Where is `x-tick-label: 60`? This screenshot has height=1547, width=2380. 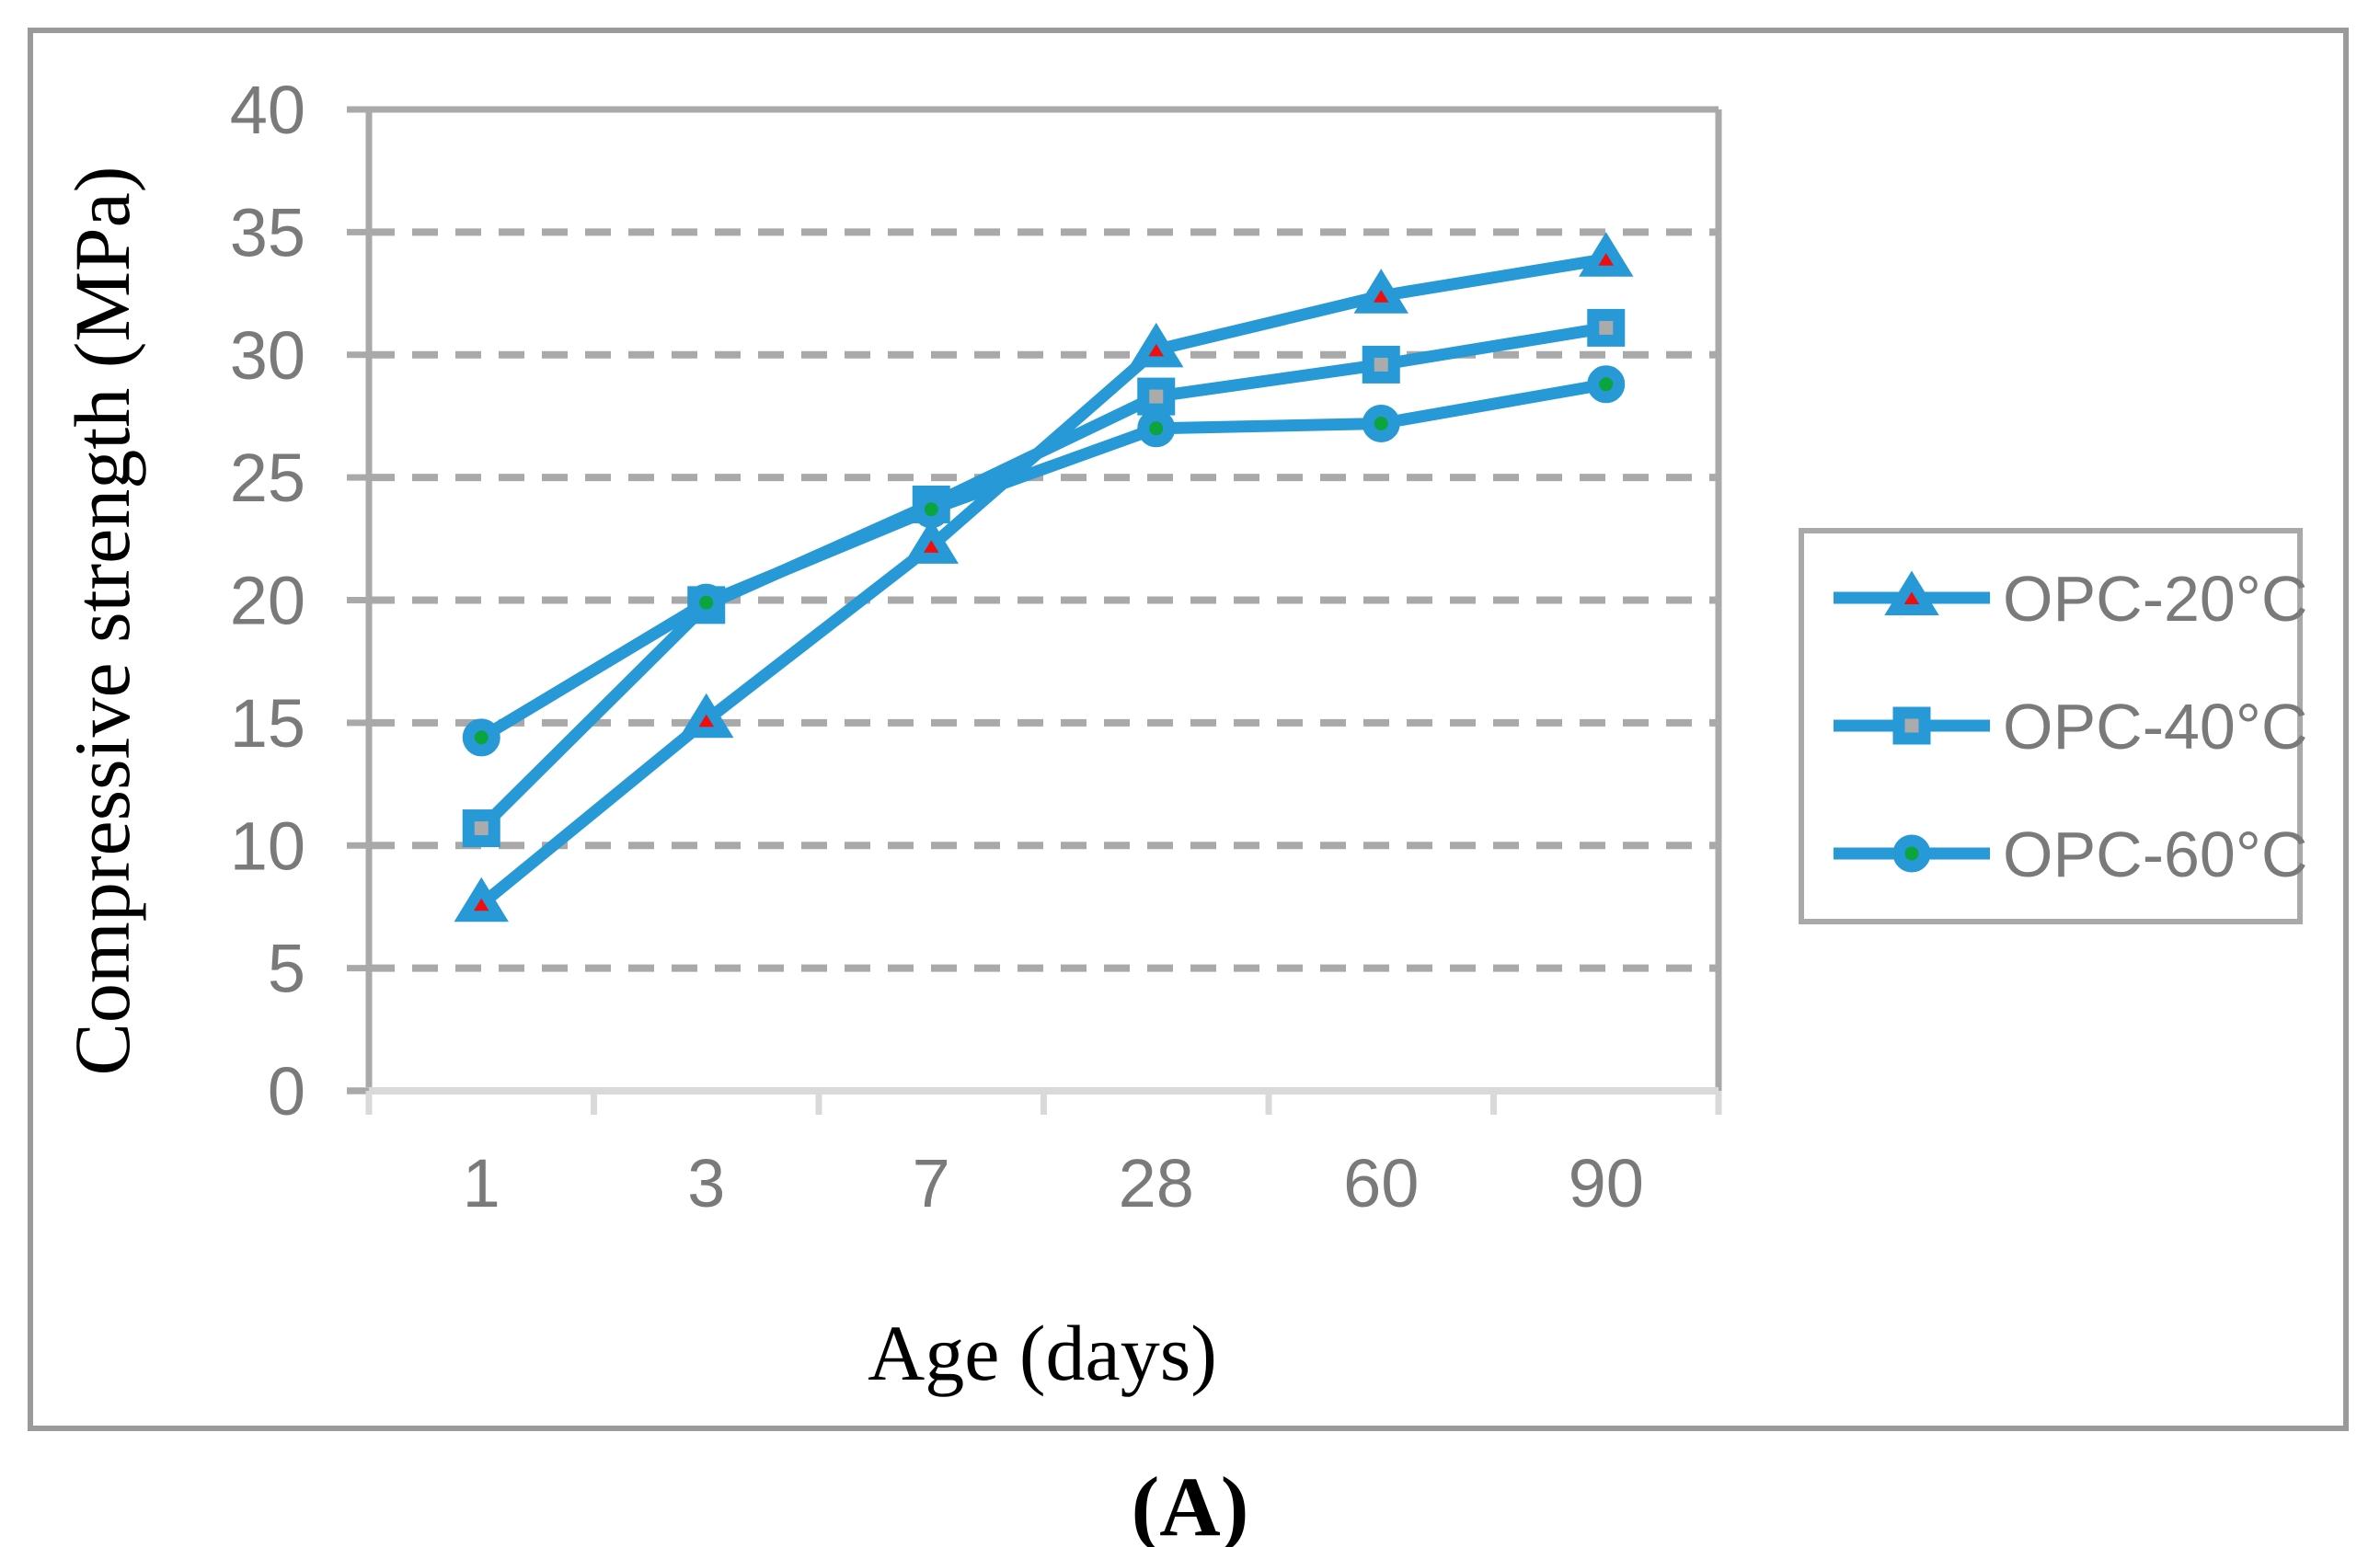
x-tick-label: 60 is located at coordinates (1381, 1183).